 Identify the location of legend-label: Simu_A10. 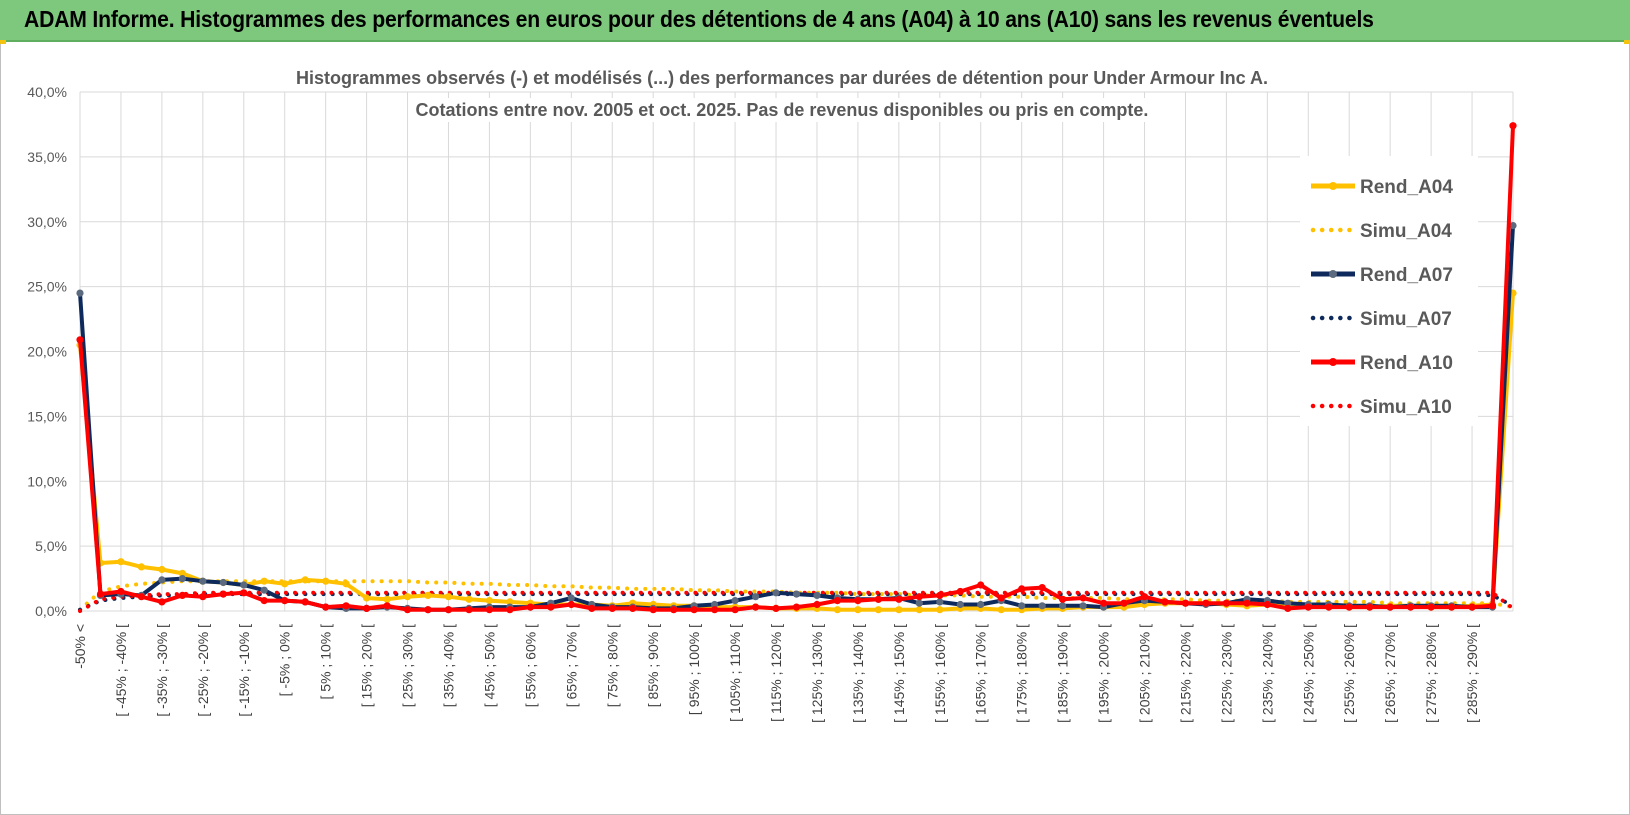
(1406, 407).